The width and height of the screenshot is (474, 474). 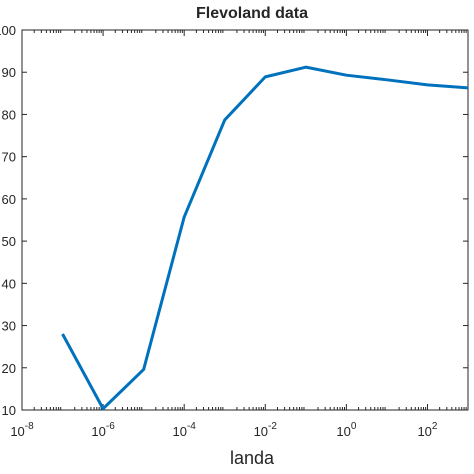 What do you see at coordinates (9, 157) in the screenshot?
I see `y-tick-label: 70` at bounding box center [9, 157].